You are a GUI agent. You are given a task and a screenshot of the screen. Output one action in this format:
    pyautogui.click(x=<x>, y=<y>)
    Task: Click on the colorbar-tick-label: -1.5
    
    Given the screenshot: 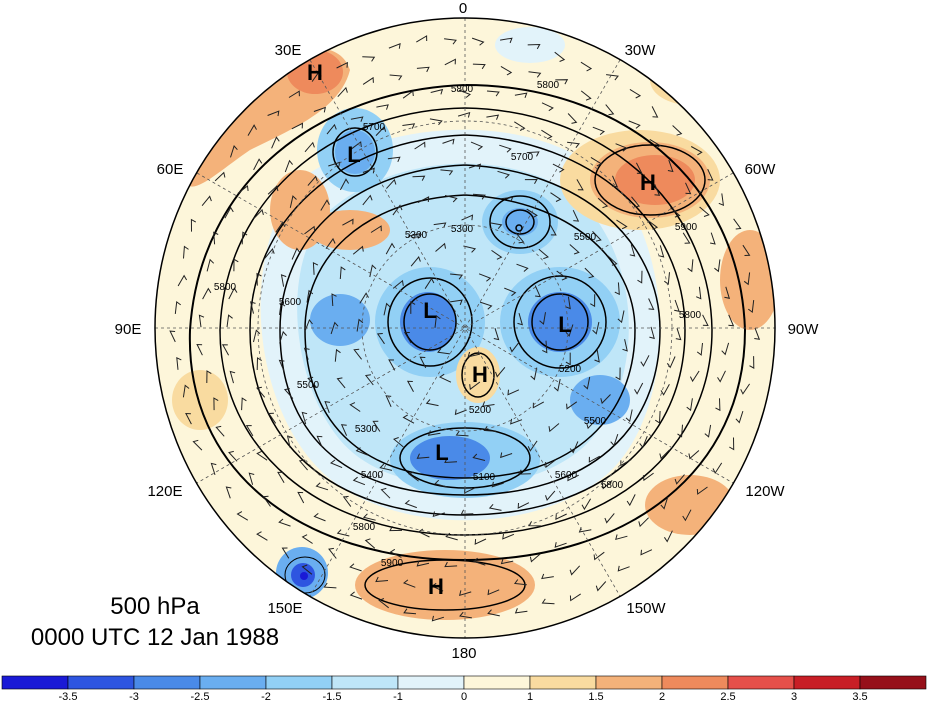 What is the action you would take?
    pyautogui.click(x=332, y=696)
    